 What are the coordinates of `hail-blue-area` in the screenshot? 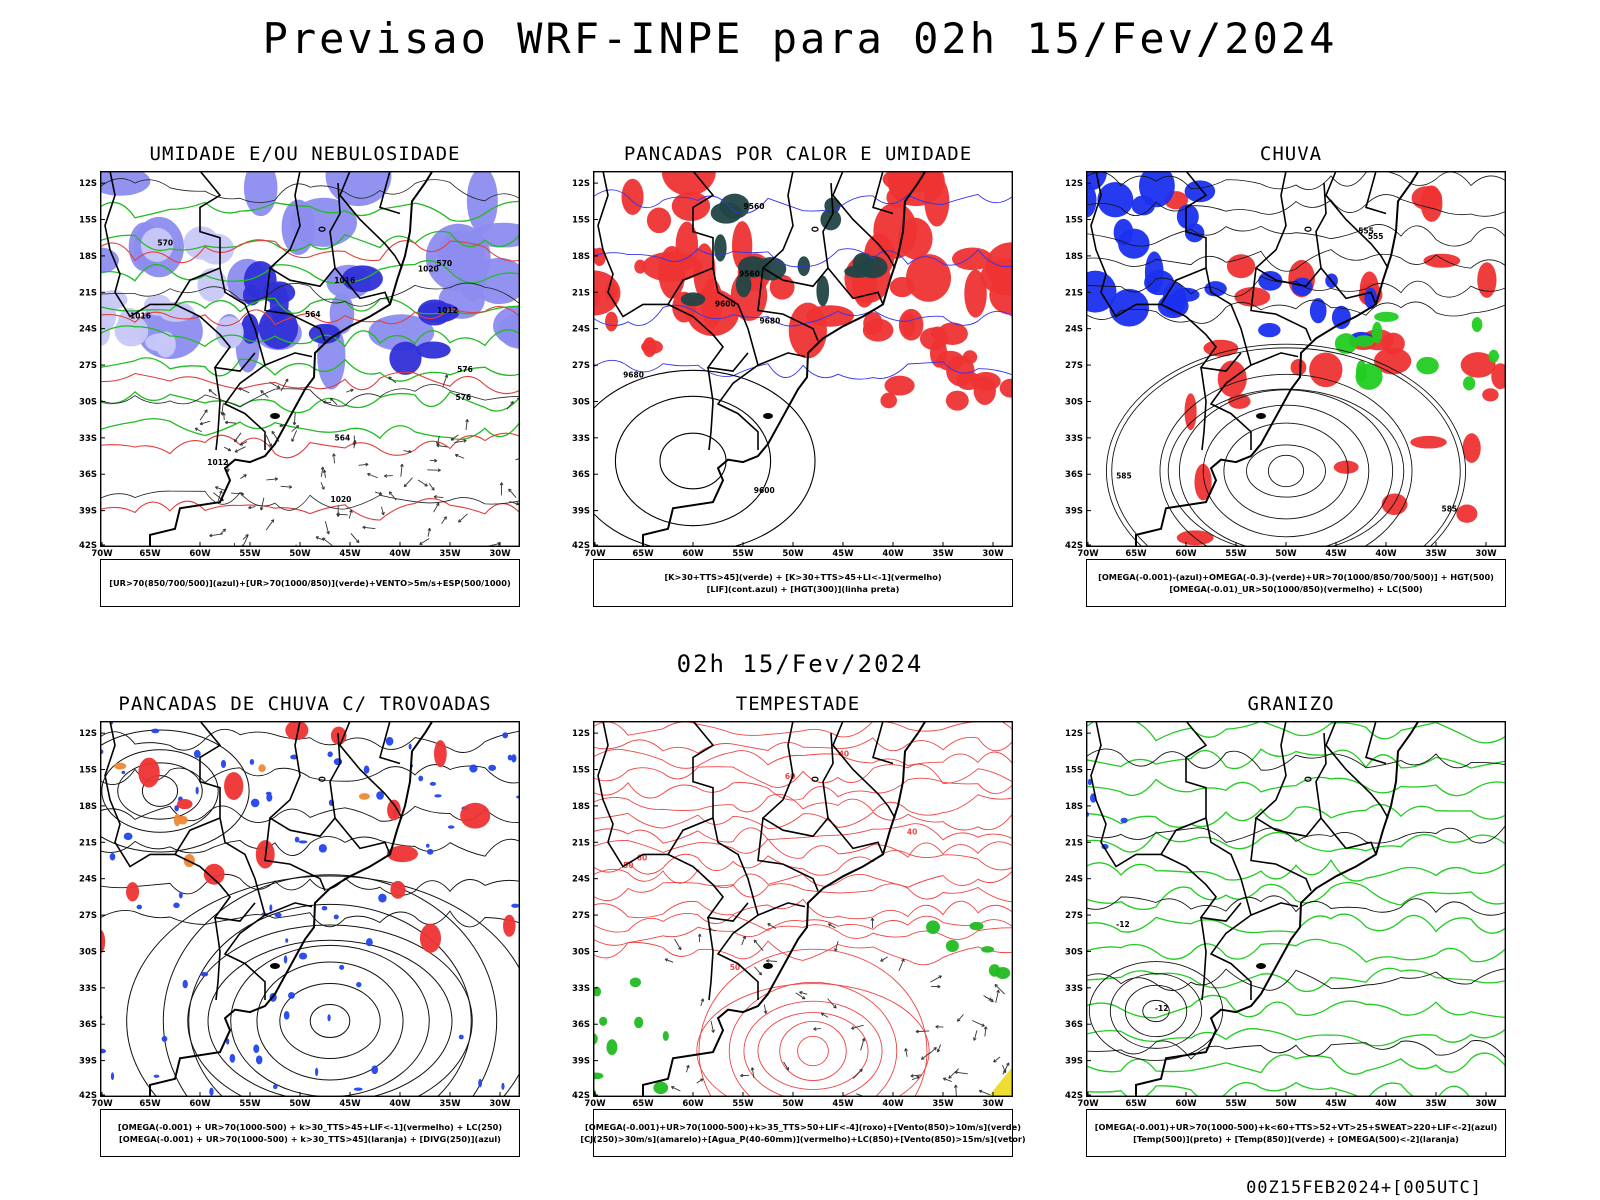 It's located at (1089, 782).